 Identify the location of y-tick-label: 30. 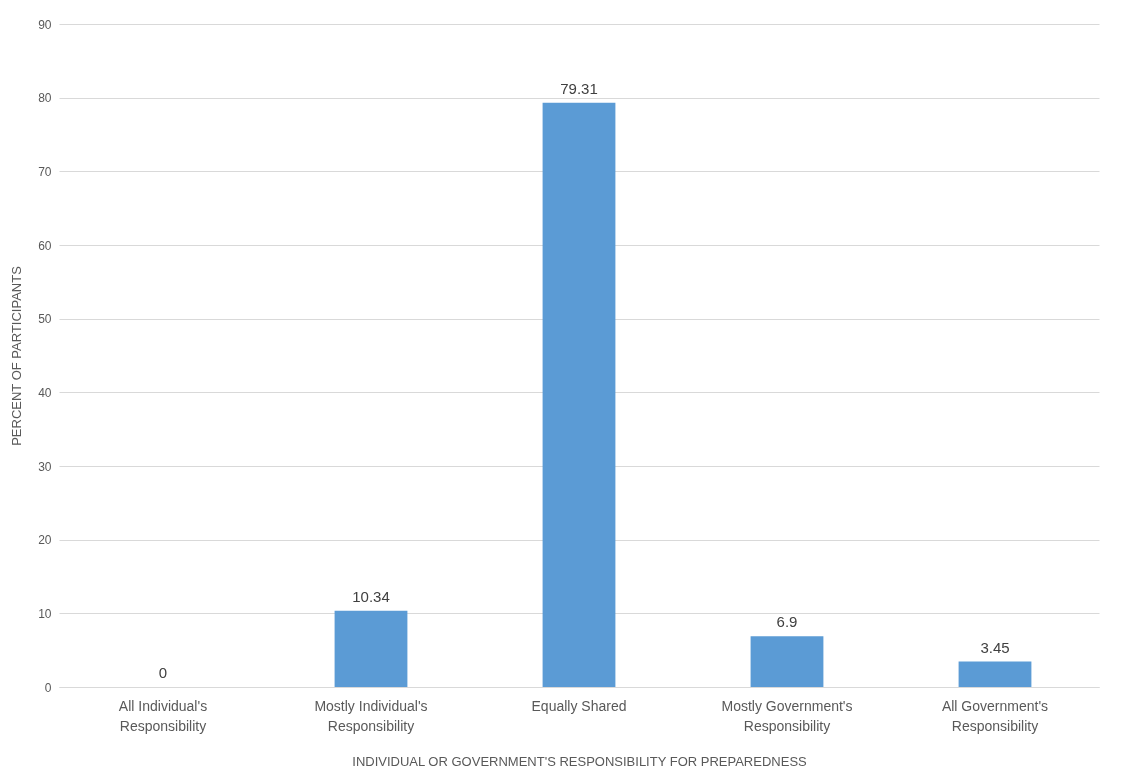
(45, 466).